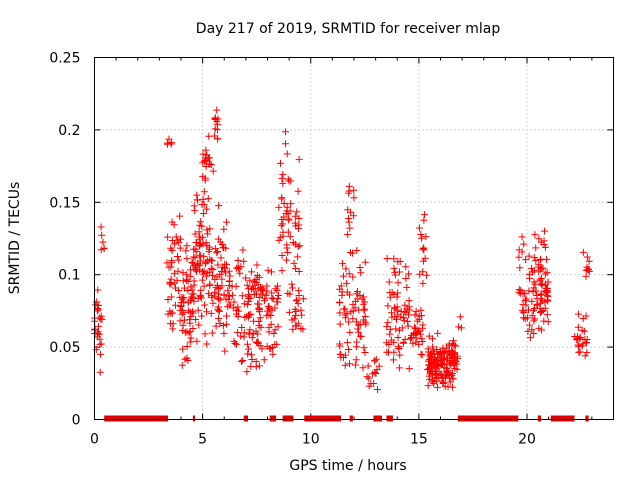  I want to click on y-tick-label: 0.15, so click(64, 203).